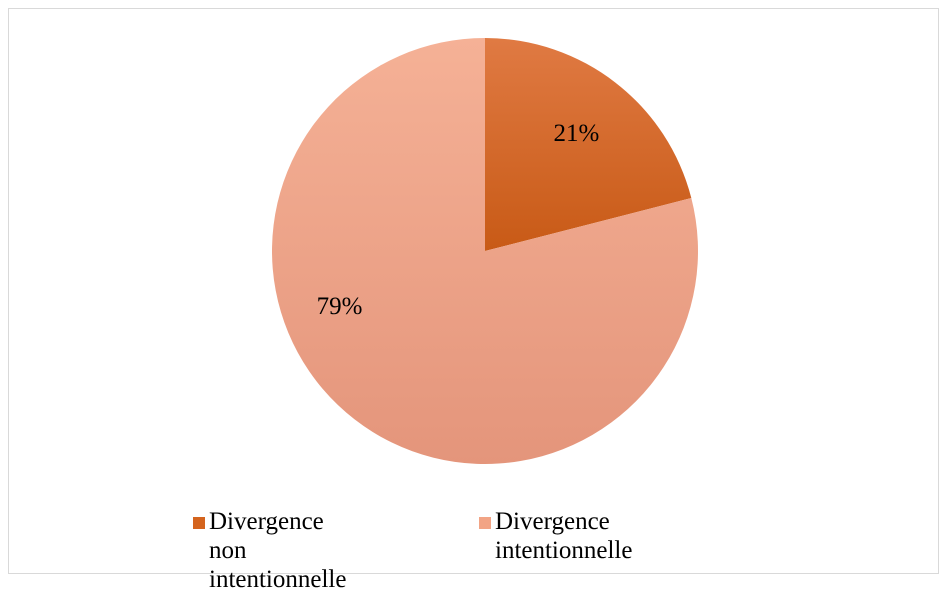 This screenshot has width=949, height=594. Describe the element at coordinates (340, 306) in the screenshot. I see `data-label-intentional: 79%` at that location.